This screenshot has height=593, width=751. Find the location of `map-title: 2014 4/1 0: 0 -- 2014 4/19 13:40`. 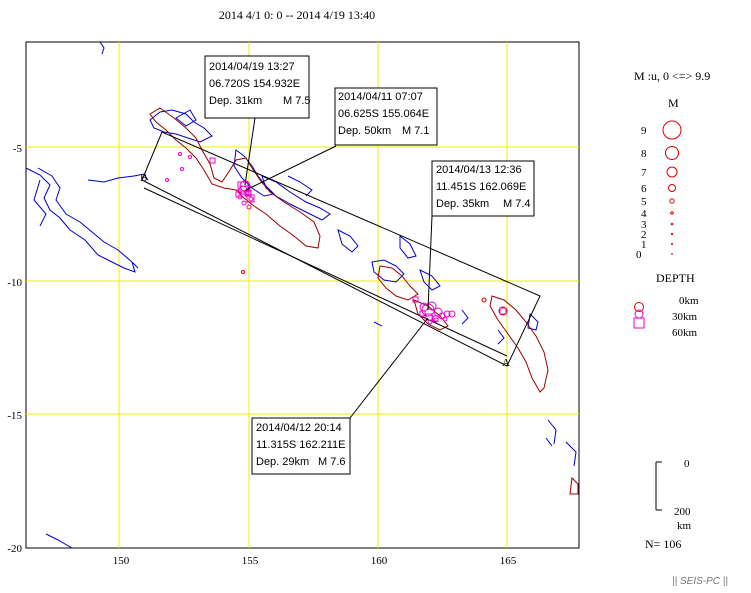

map-title: 2014 4/1 0: 0 -- 2014 4/19 13:40 is located at coordinates (297, 15).